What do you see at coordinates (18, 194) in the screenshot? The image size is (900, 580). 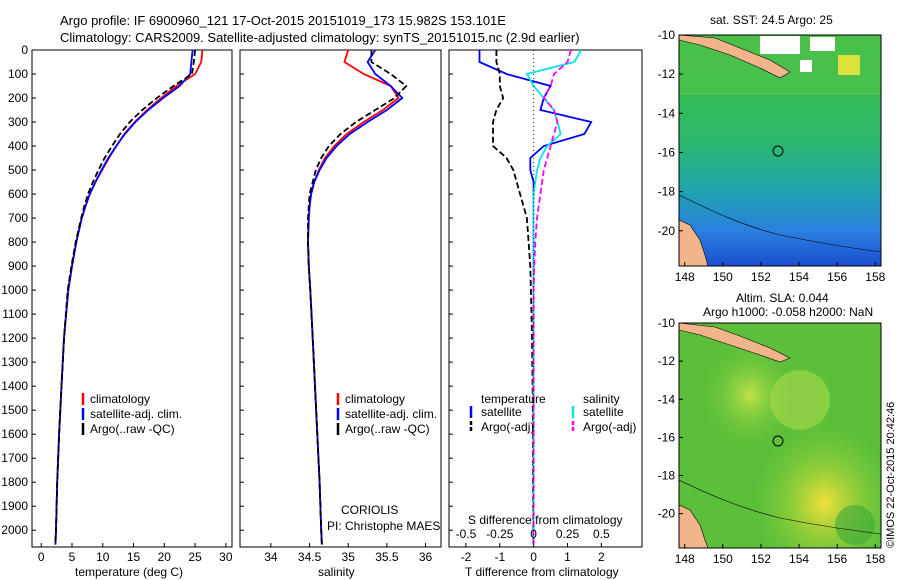 I see `depth-tick-label: 600` at bounding box center [18, 194].